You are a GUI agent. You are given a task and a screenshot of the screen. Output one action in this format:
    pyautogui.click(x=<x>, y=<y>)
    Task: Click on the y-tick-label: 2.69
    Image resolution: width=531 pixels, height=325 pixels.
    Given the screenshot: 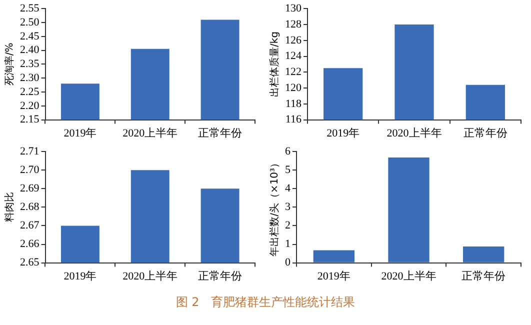 What is the action you would take?
    pyautogui.click(x=30, y=188)
    